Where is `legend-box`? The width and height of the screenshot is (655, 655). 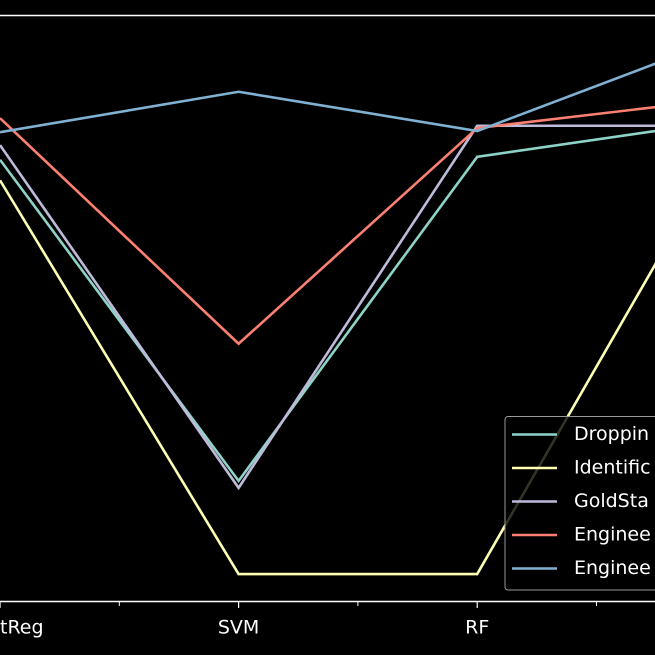 legend-box is located at coordinates (579, 503).